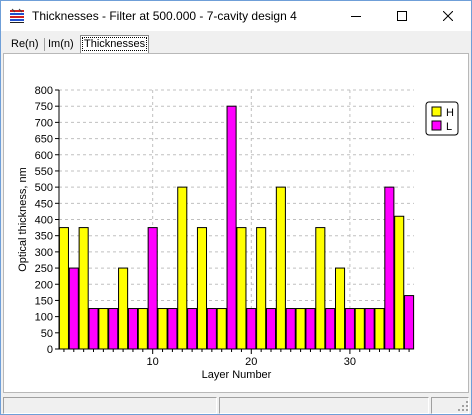 The image size is (472, 415). What do you see at coordinates (23, 219) in the screenshot?
I see `y-axis-label: Optical thickness, nm` at bounding box center [23, 219].